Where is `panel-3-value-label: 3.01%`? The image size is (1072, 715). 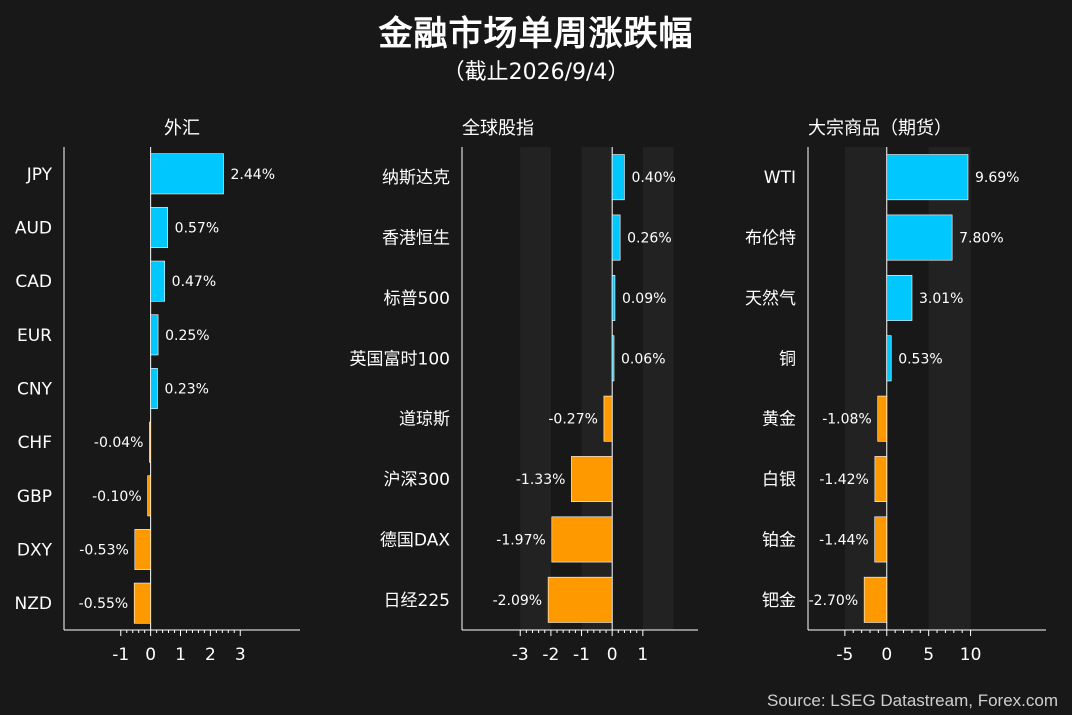 panel-3-value-label: 3.01% is located at coordinates (941, 299).